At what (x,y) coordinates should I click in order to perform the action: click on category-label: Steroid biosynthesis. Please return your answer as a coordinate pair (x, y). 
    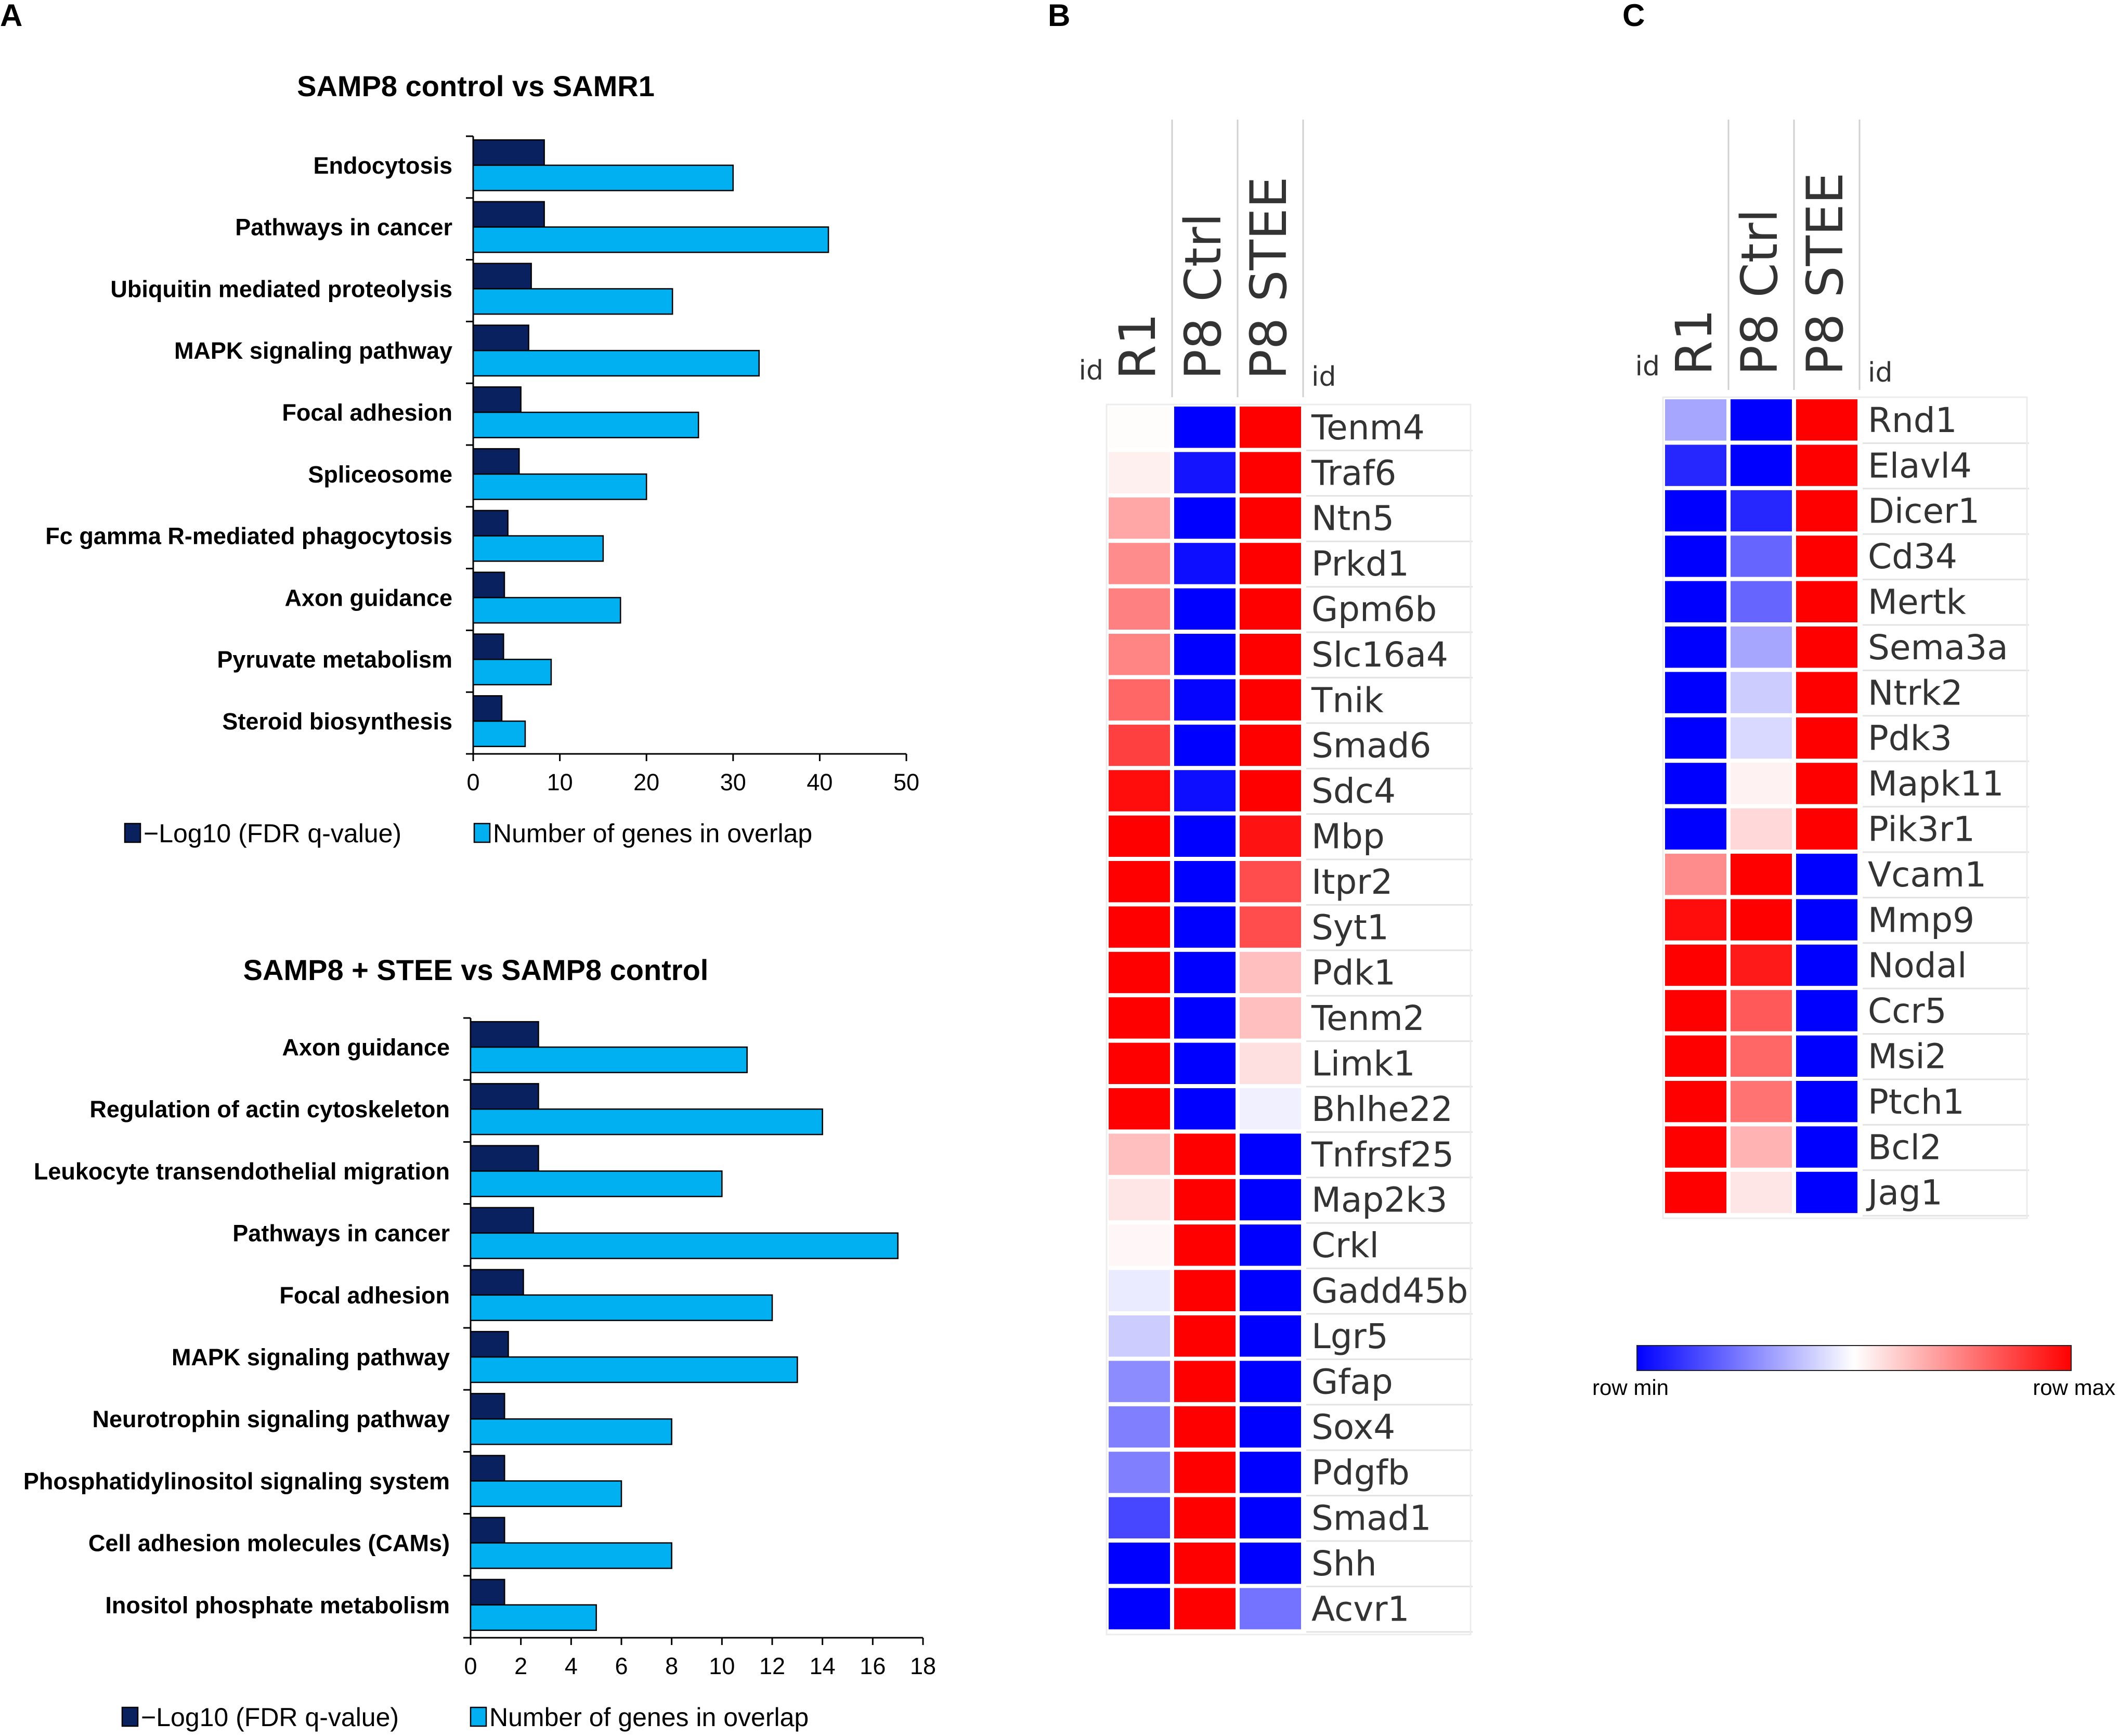
    Looking at the image, I should click on (337, 721).